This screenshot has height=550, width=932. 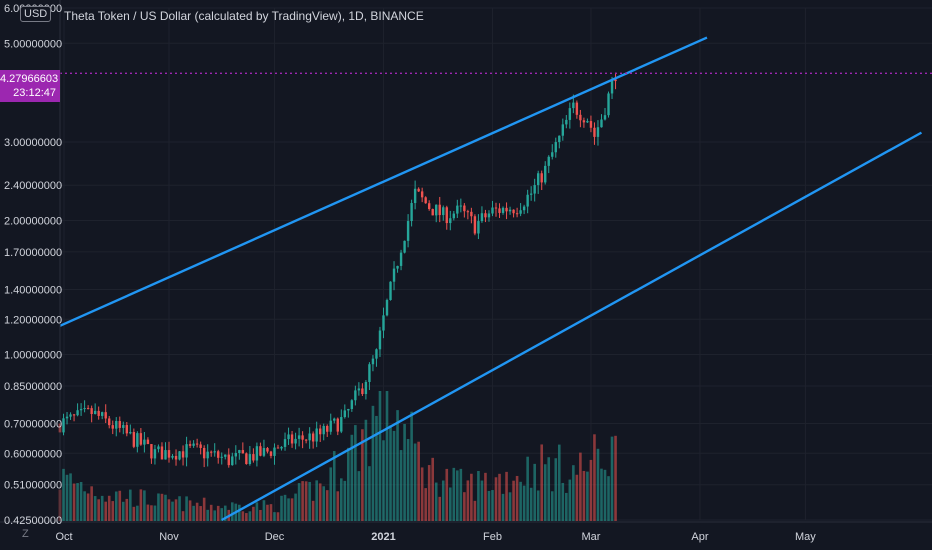 What do you see at coordinates (435, 537) in the screenshot?
I see `time-axis: Oct Nov Dec 2021 Feb Mar Apr May` at bounding box center [435, 537].